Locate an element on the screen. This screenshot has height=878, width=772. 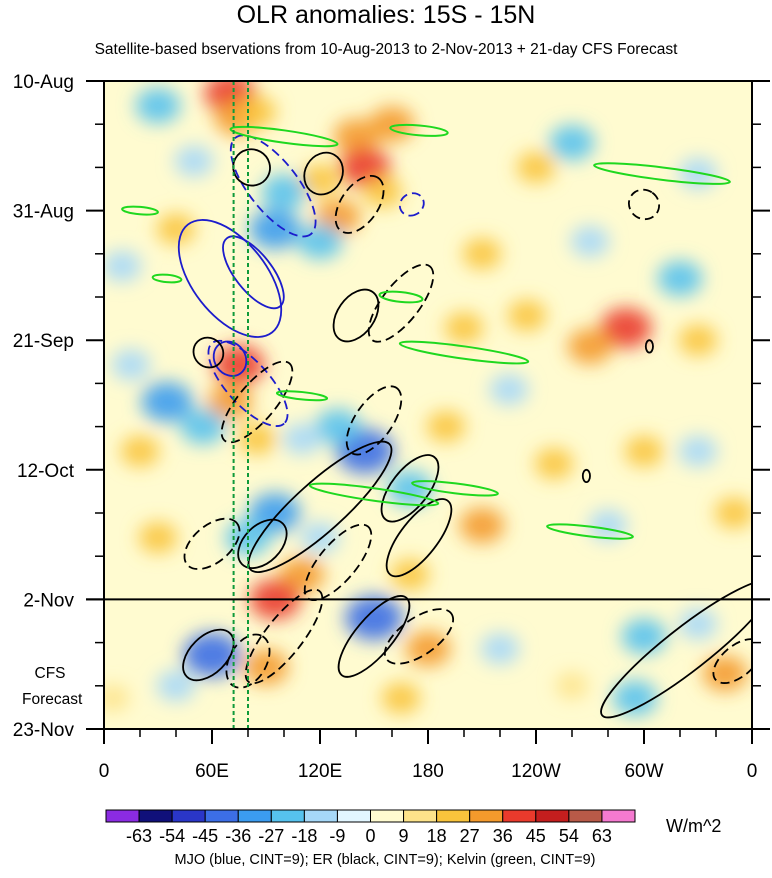
y-tick-label: 21-Sep is located at coordinates (43, 341).